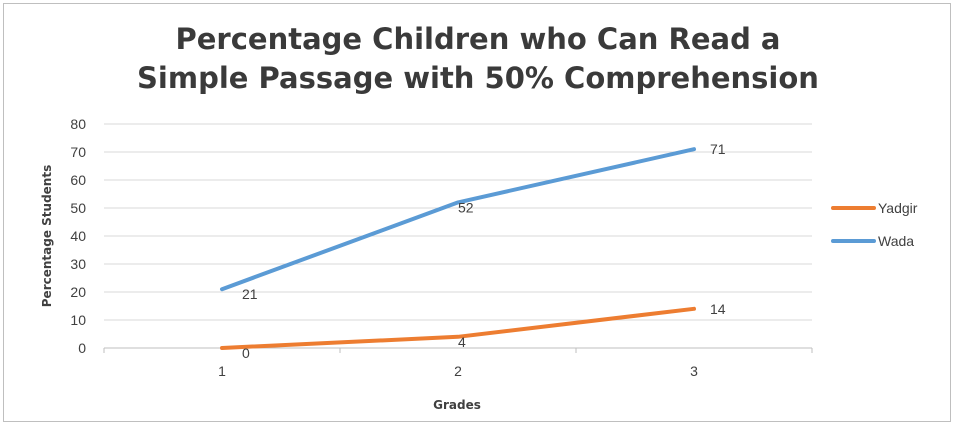 The image size is (956, 426). Describe the element at coordinates (458, 371) in the screenshot. I see `x-tick-label: 2` at that location.